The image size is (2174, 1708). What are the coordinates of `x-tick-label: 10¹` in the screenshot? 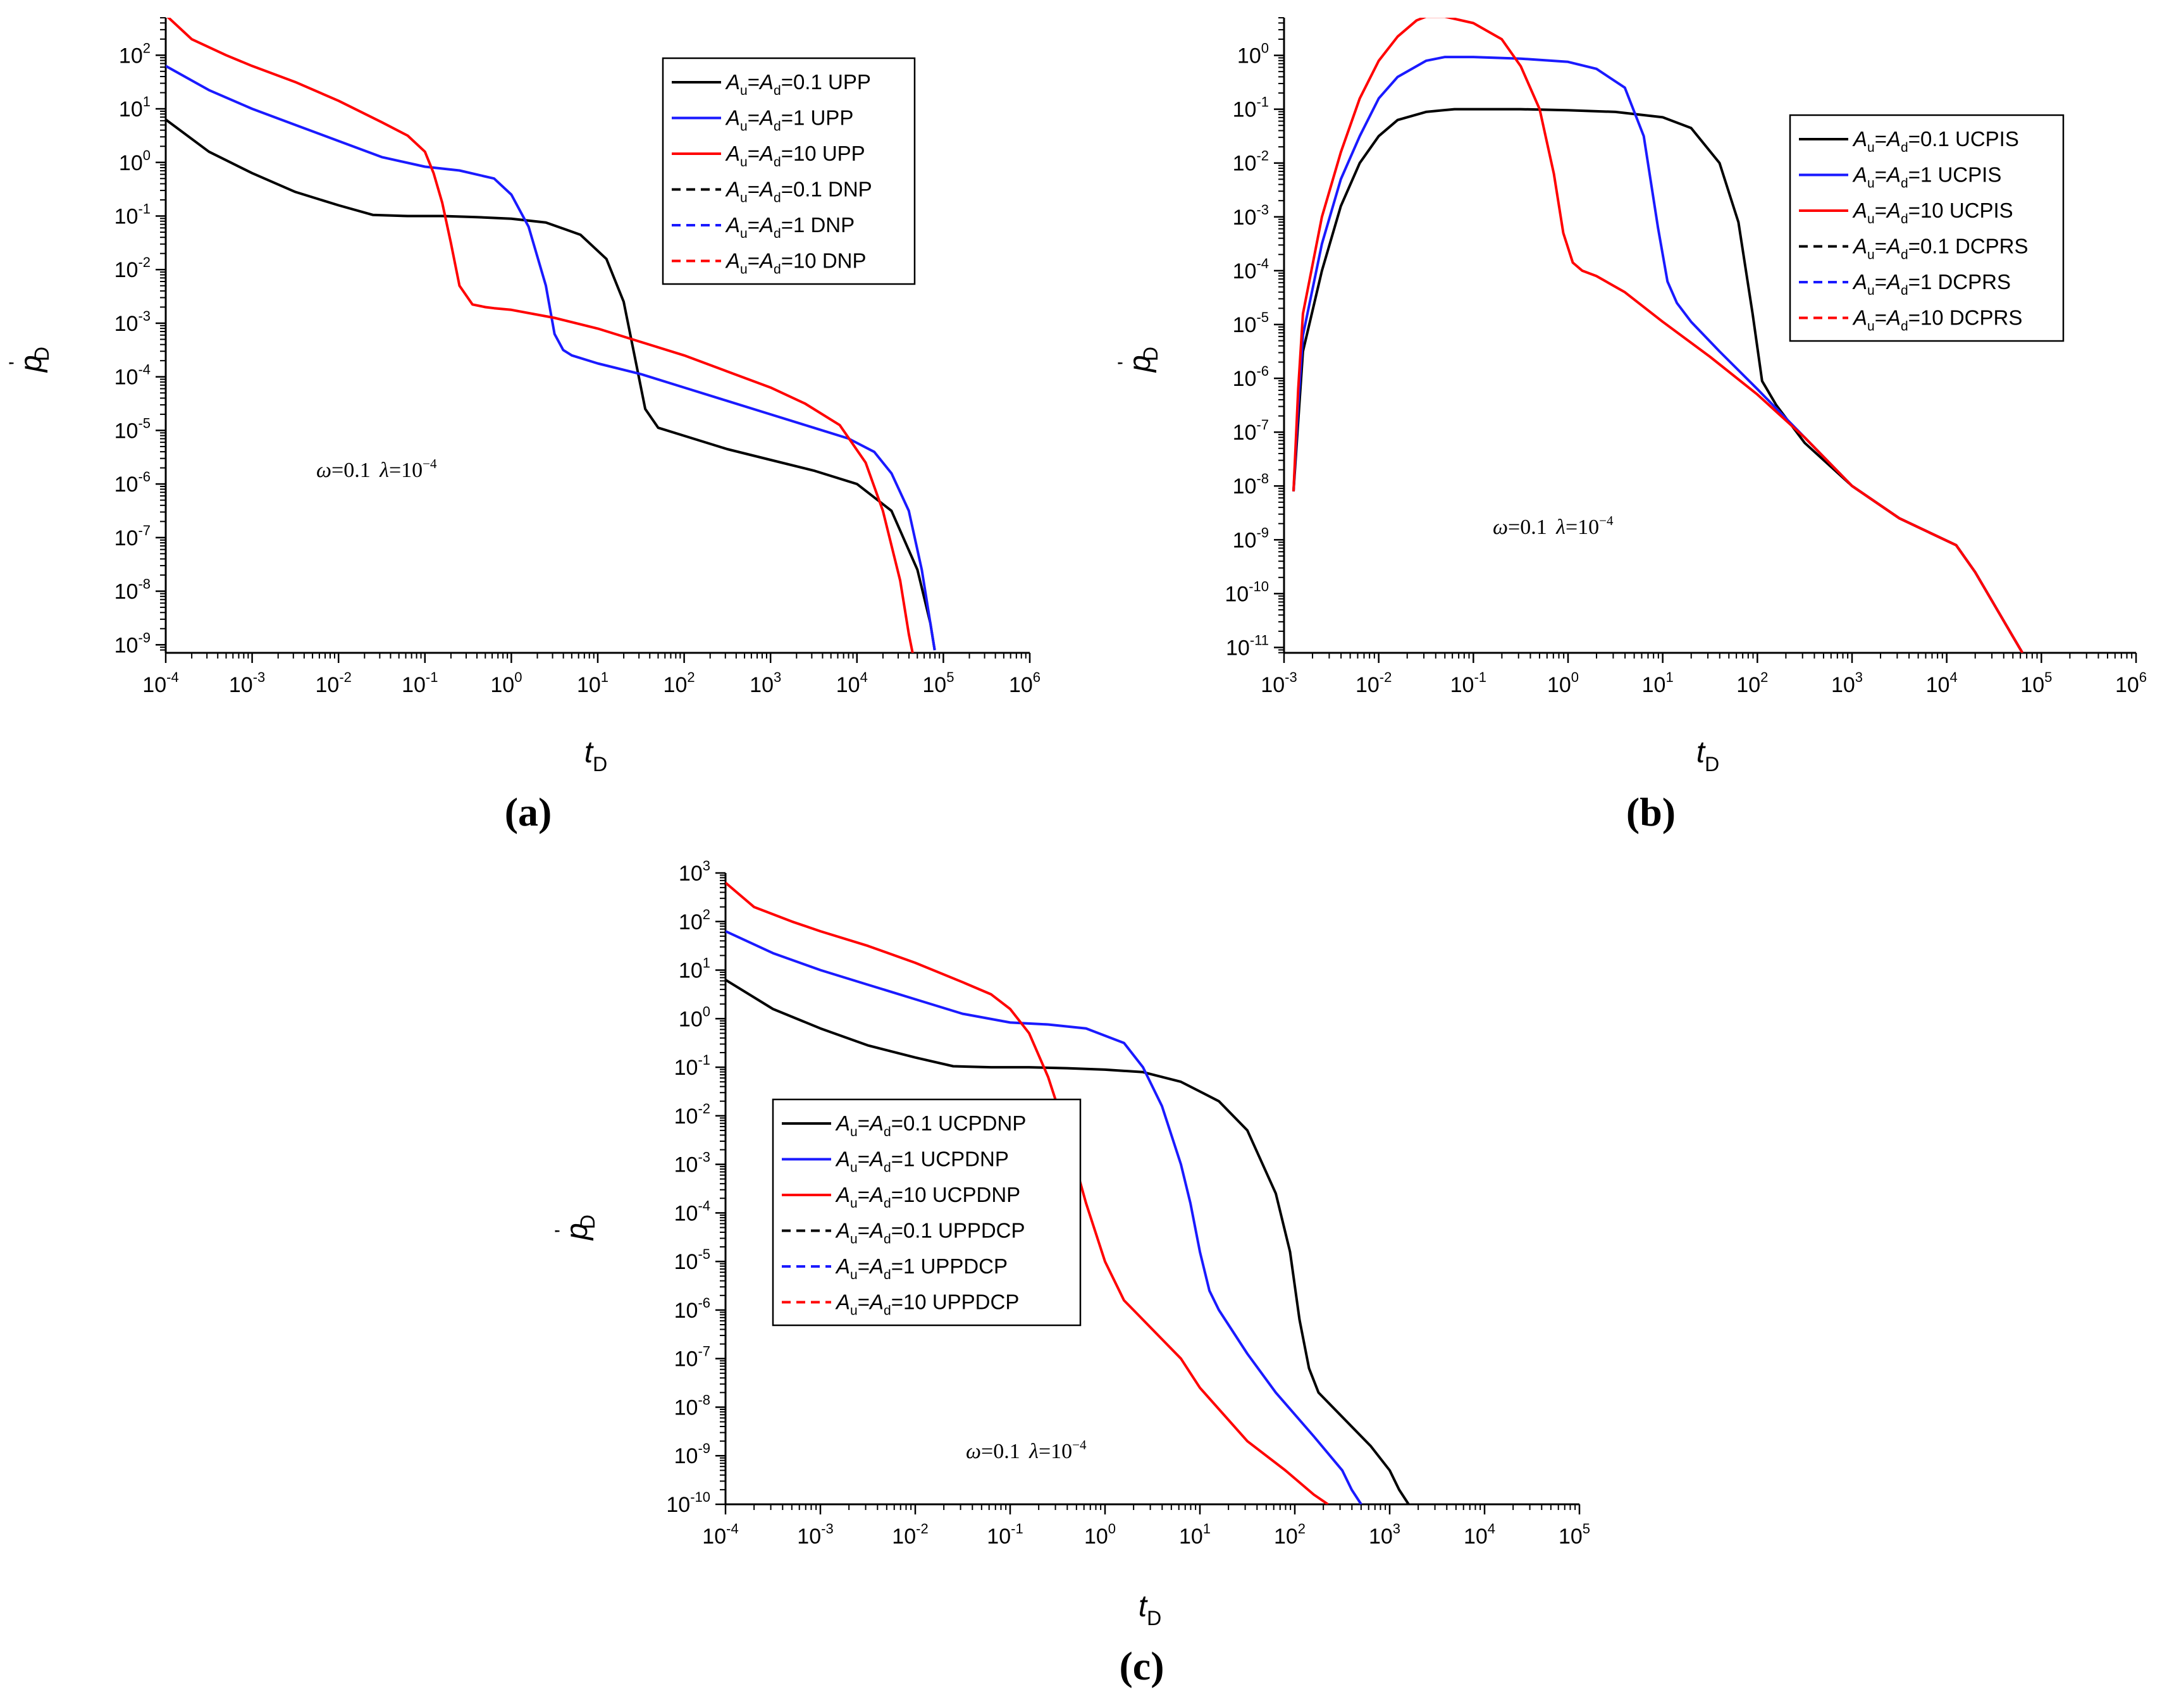 It's located at (1658, 683).